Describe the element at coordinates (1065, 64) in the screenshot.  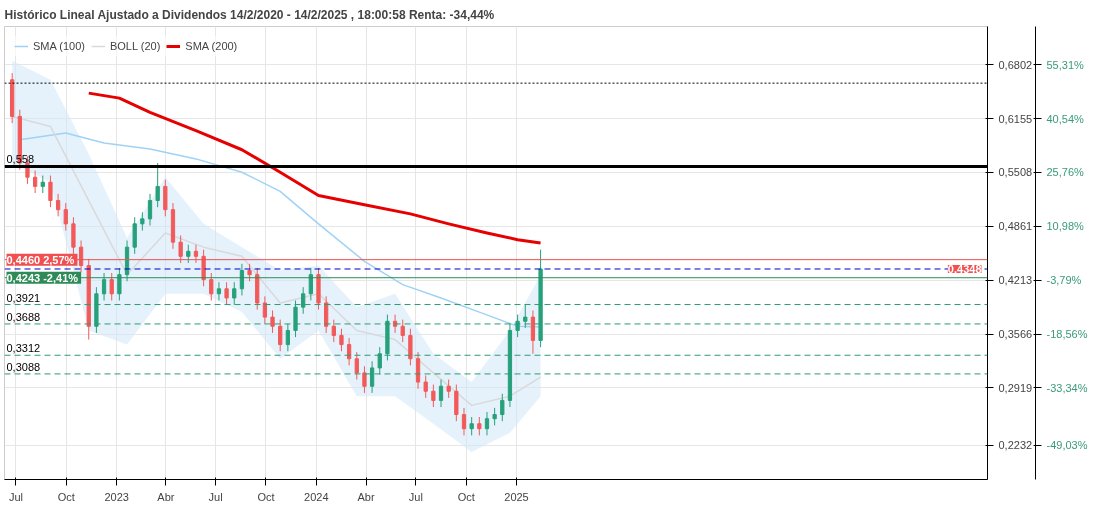
I see `y2-tick-label: 55,31%` at that location.